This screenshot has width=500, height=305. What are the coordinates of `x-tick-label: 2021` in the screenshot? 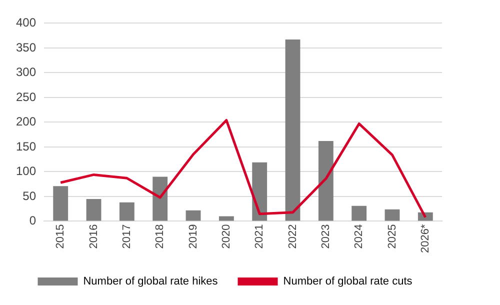 It's located at (260, 236).